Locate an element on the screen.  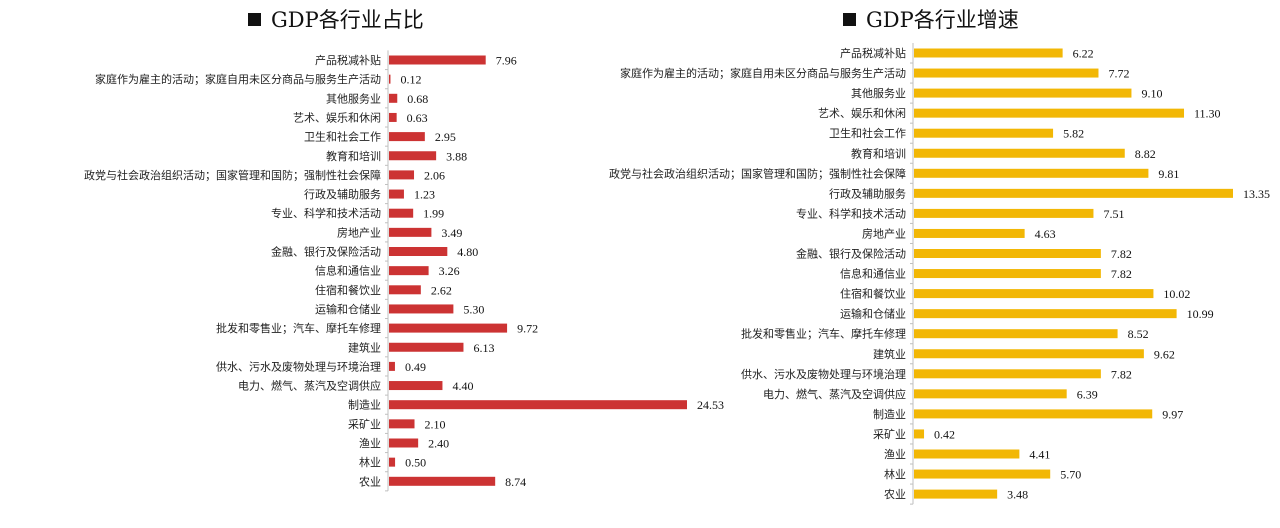
category-label: 批发和零售业；汽车、摩托车修理 is located at coordinates (823, 334).